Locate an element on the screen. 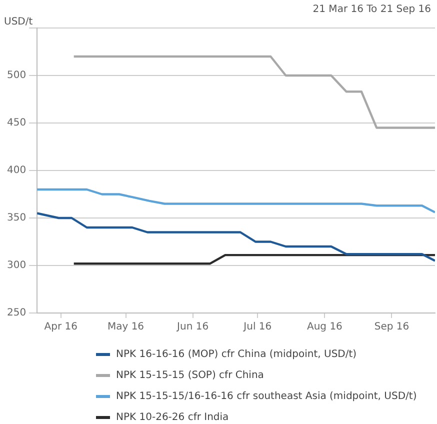 This screenshot has height=424, width=437. x-tick-label: Jul 16 is located at coordinates (257, 327).